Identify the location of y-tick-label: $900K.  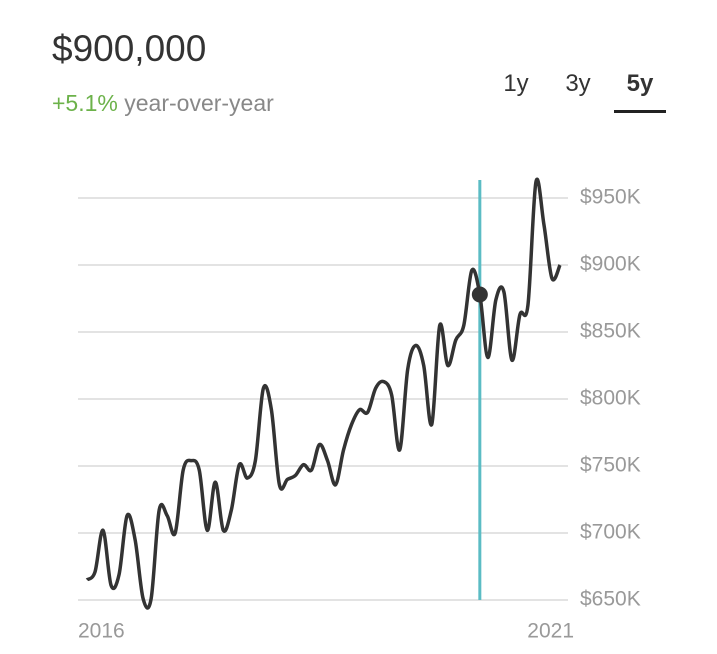
(610, 264).